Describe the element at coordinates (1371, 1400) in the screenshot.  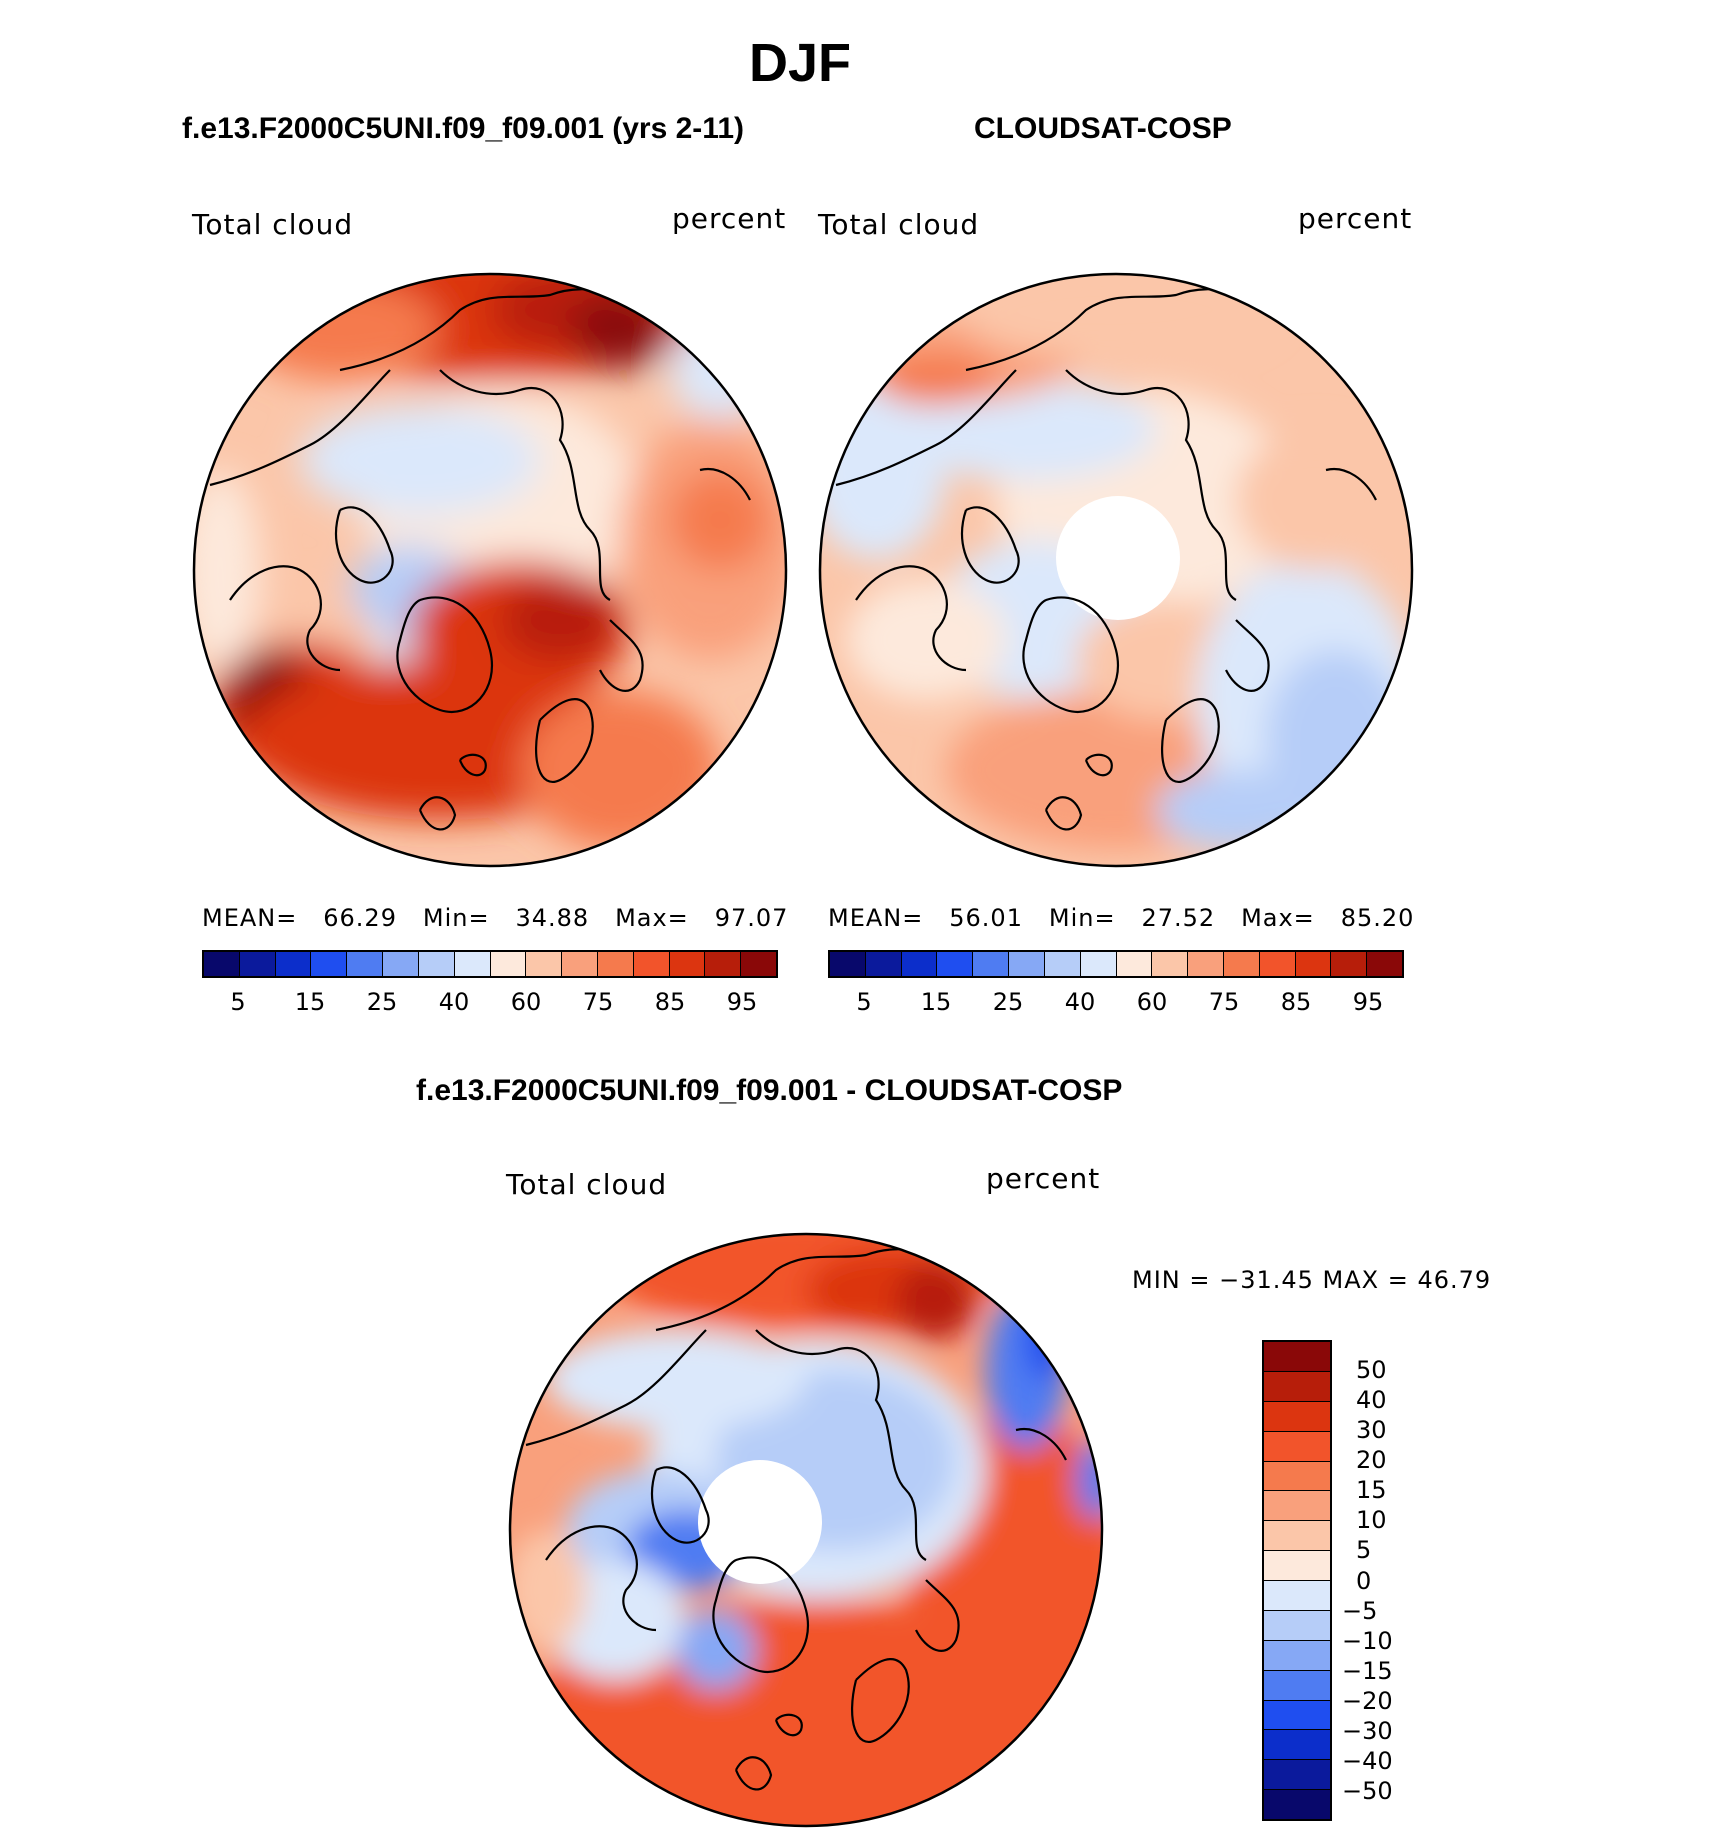
I see `diff-colorbar-tick-label: 40` at that location.